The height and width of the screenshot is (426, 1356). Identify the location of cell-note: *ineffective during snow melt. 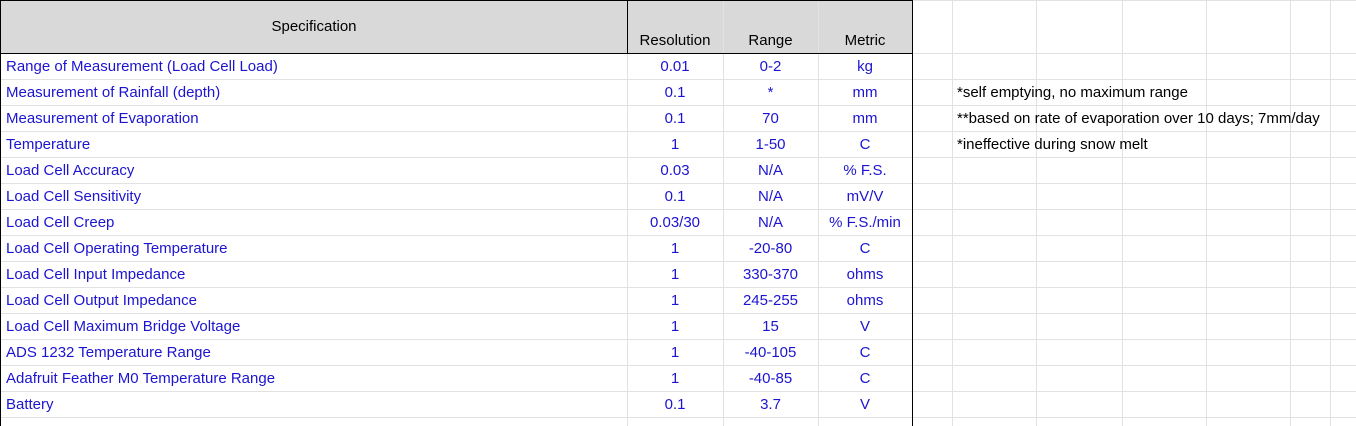
(1052, 144).